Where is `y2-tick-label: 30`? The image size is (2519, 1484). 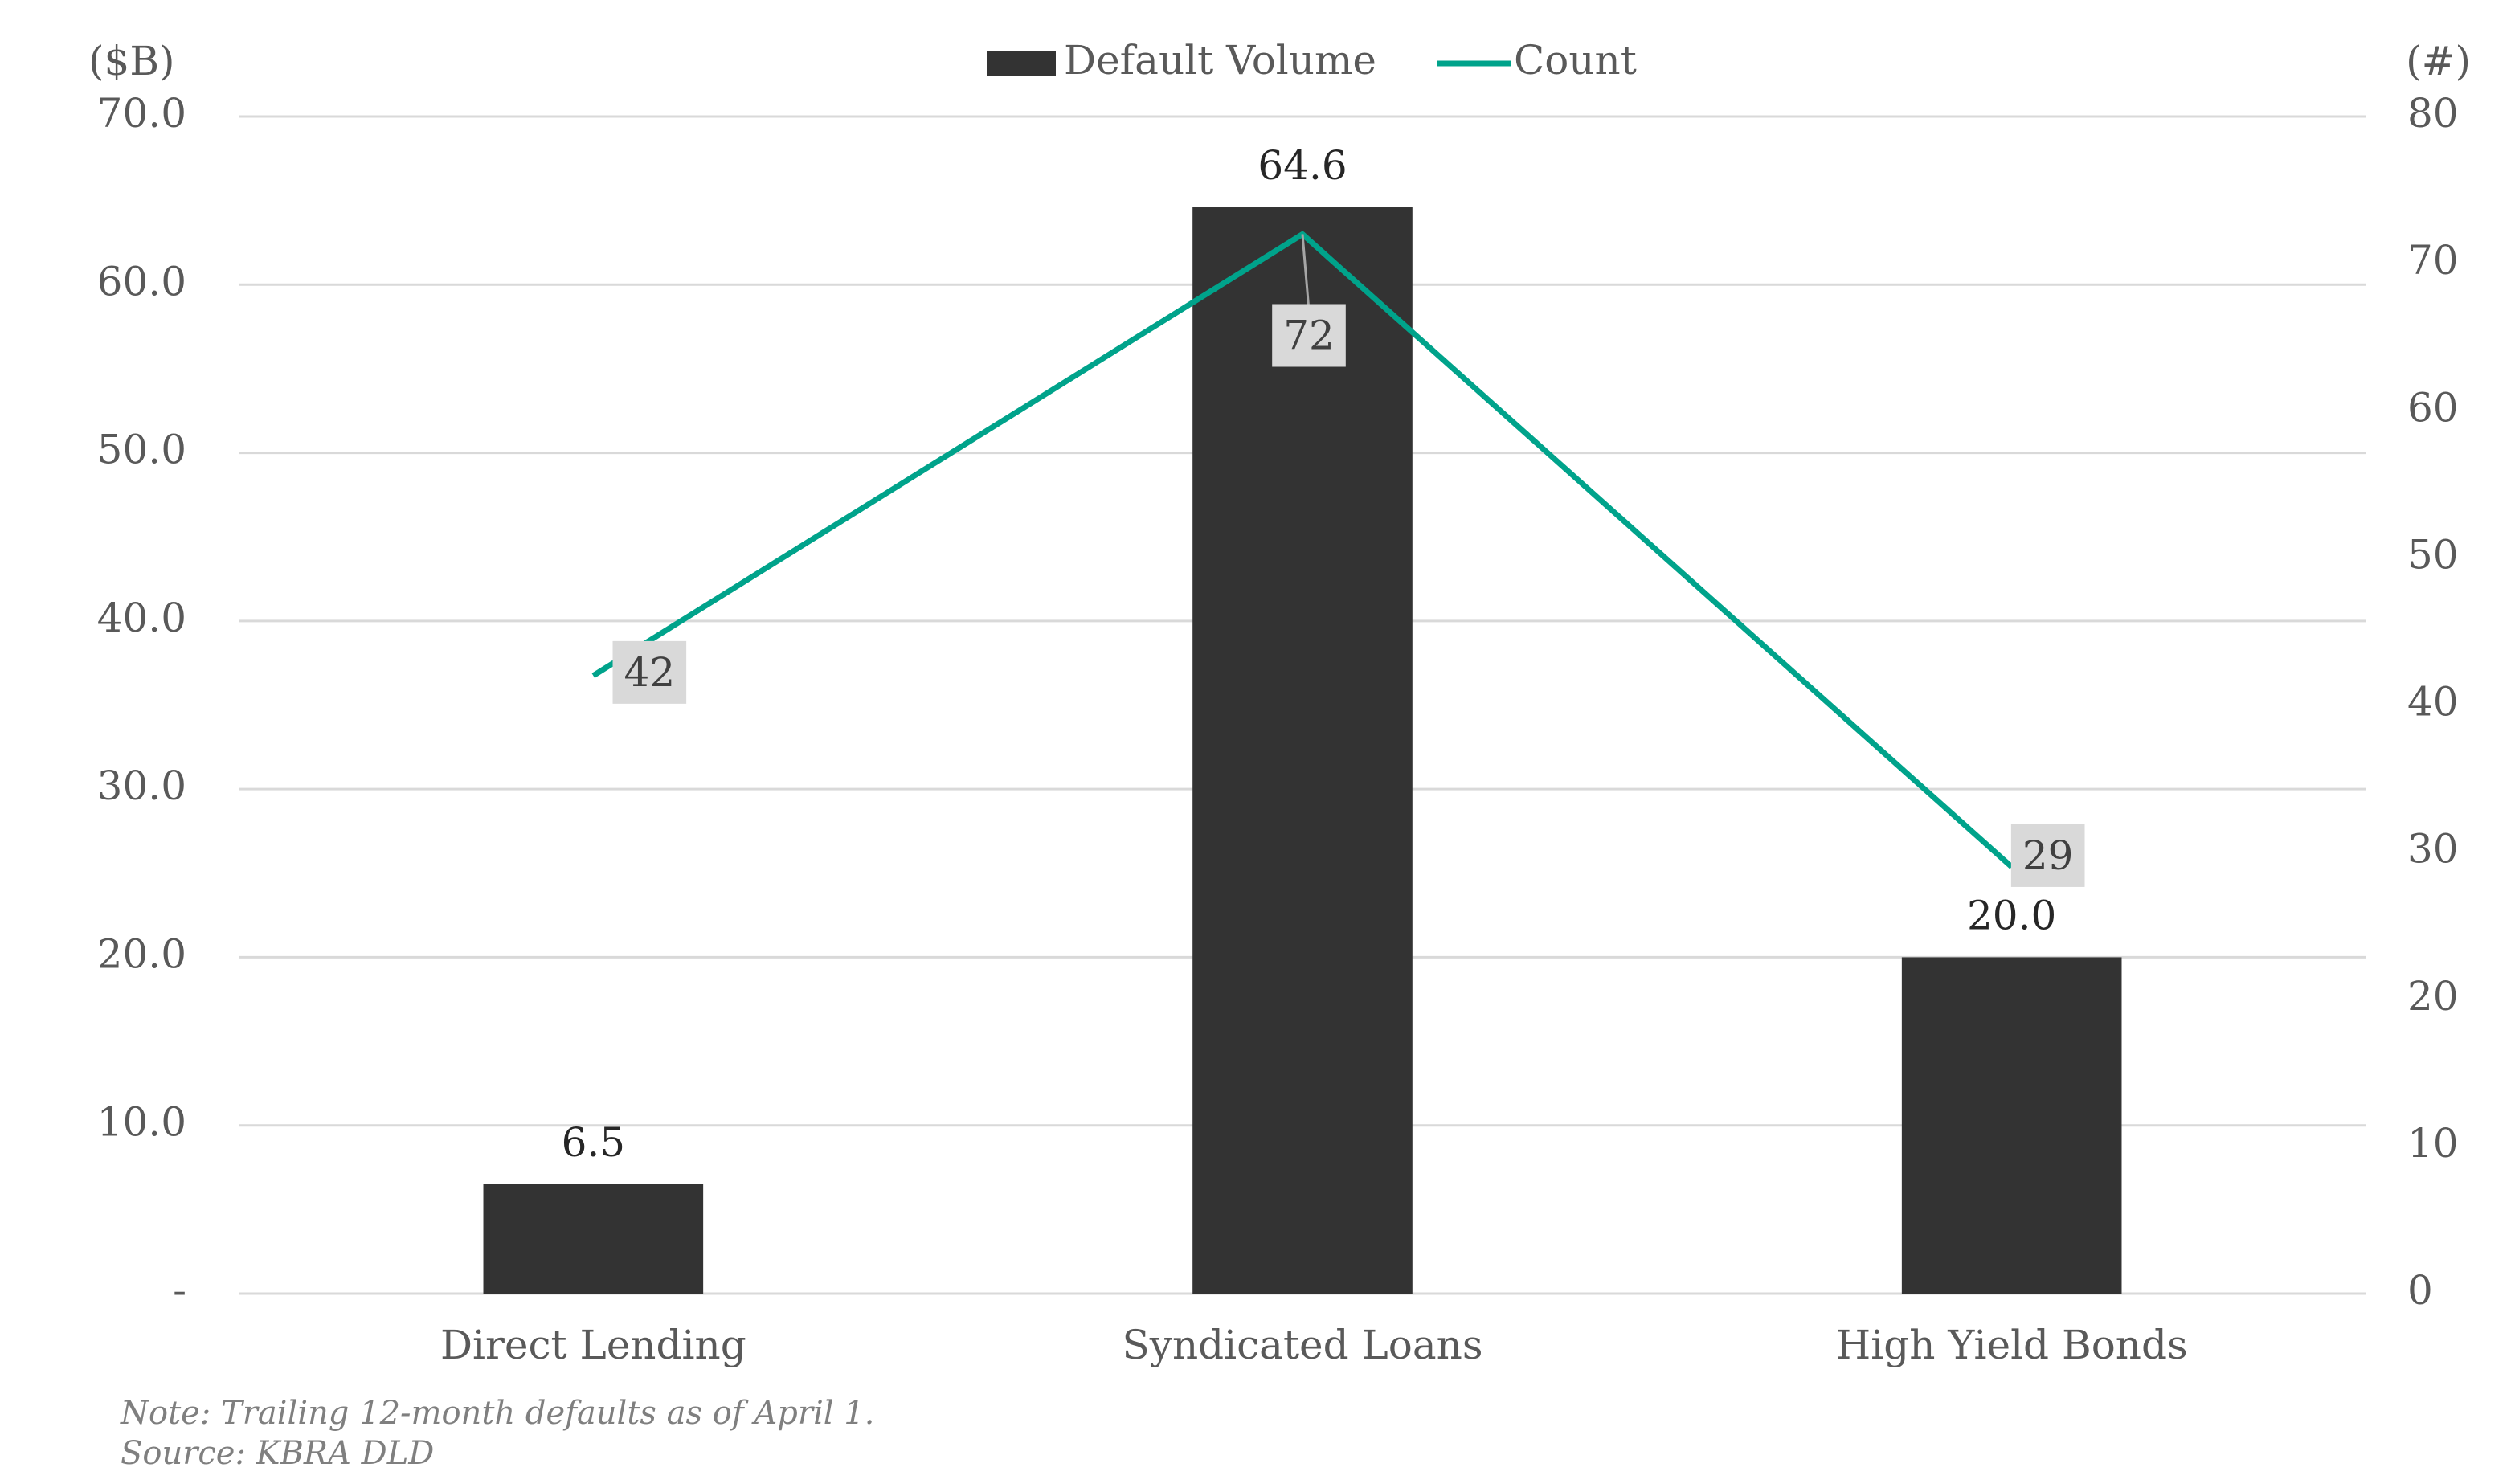
y2-tick-label: 30 is located at coordinates (2433, 849).